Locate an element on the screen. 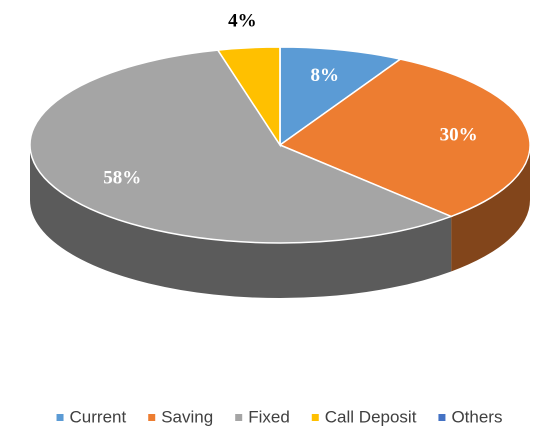  pie-slice-side is located at coordinates (490, 208).